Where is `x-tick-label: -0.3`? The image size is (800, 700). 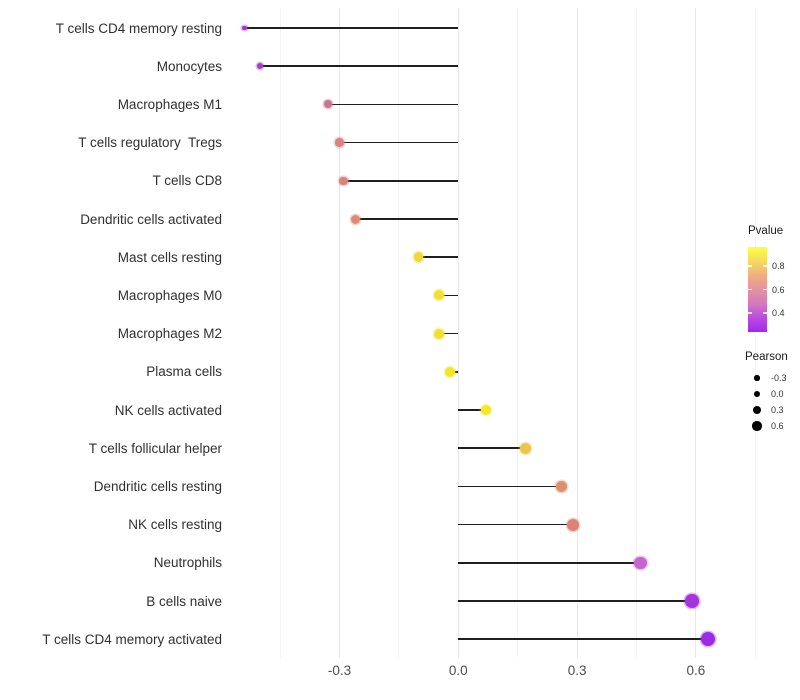 x-tick-label: -0.3 is located at coordinates (339, 670).